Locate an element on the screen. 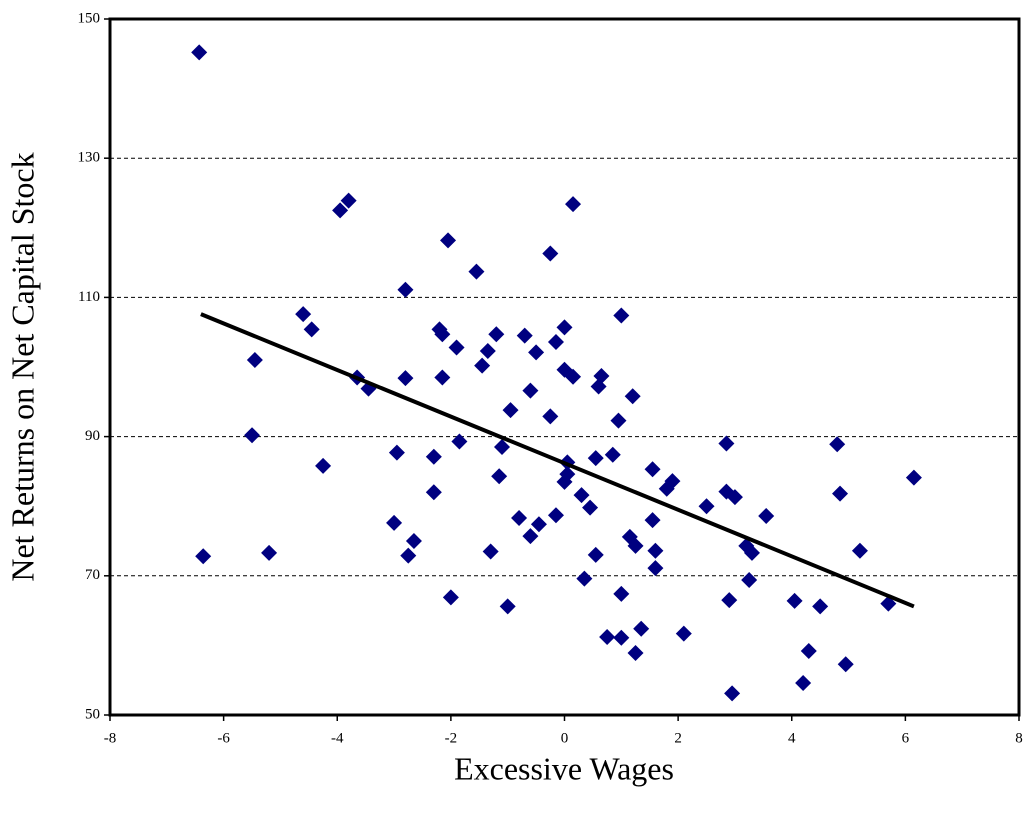  x-tick-label: -2 is located at coordinates (451, 738).